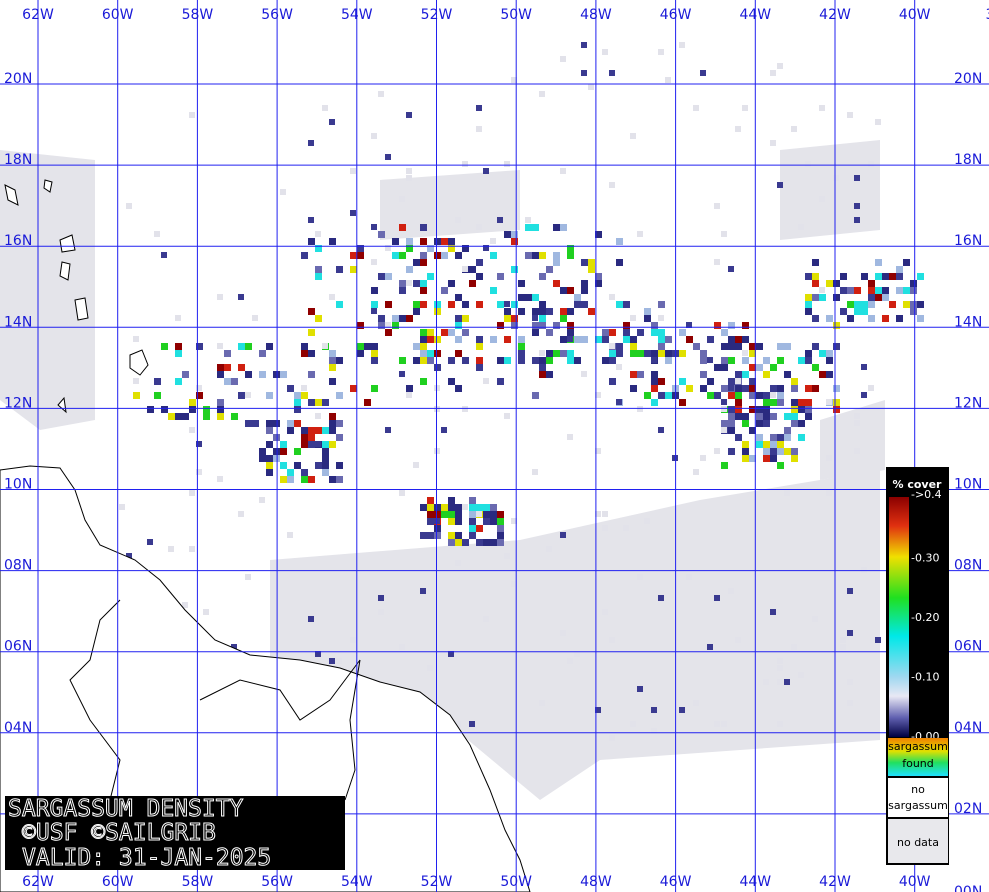 The width and height of the screenshot is (989, 892). I want to click on lat-label: 14N, so click(18, 322).